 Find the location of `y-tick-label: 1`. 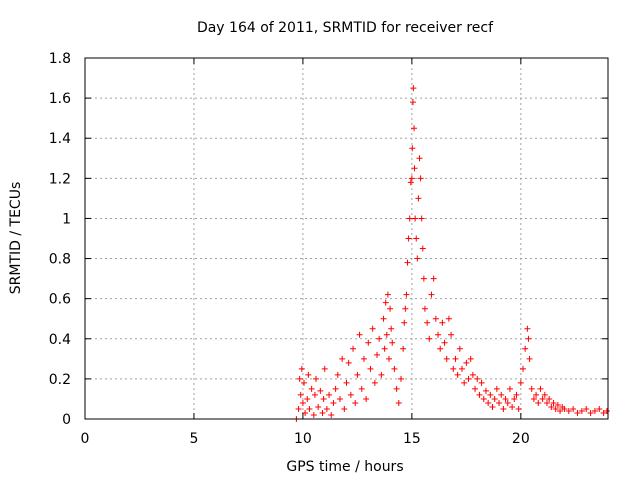

y-tick-label: 1 is located at coordinates (66, 219).